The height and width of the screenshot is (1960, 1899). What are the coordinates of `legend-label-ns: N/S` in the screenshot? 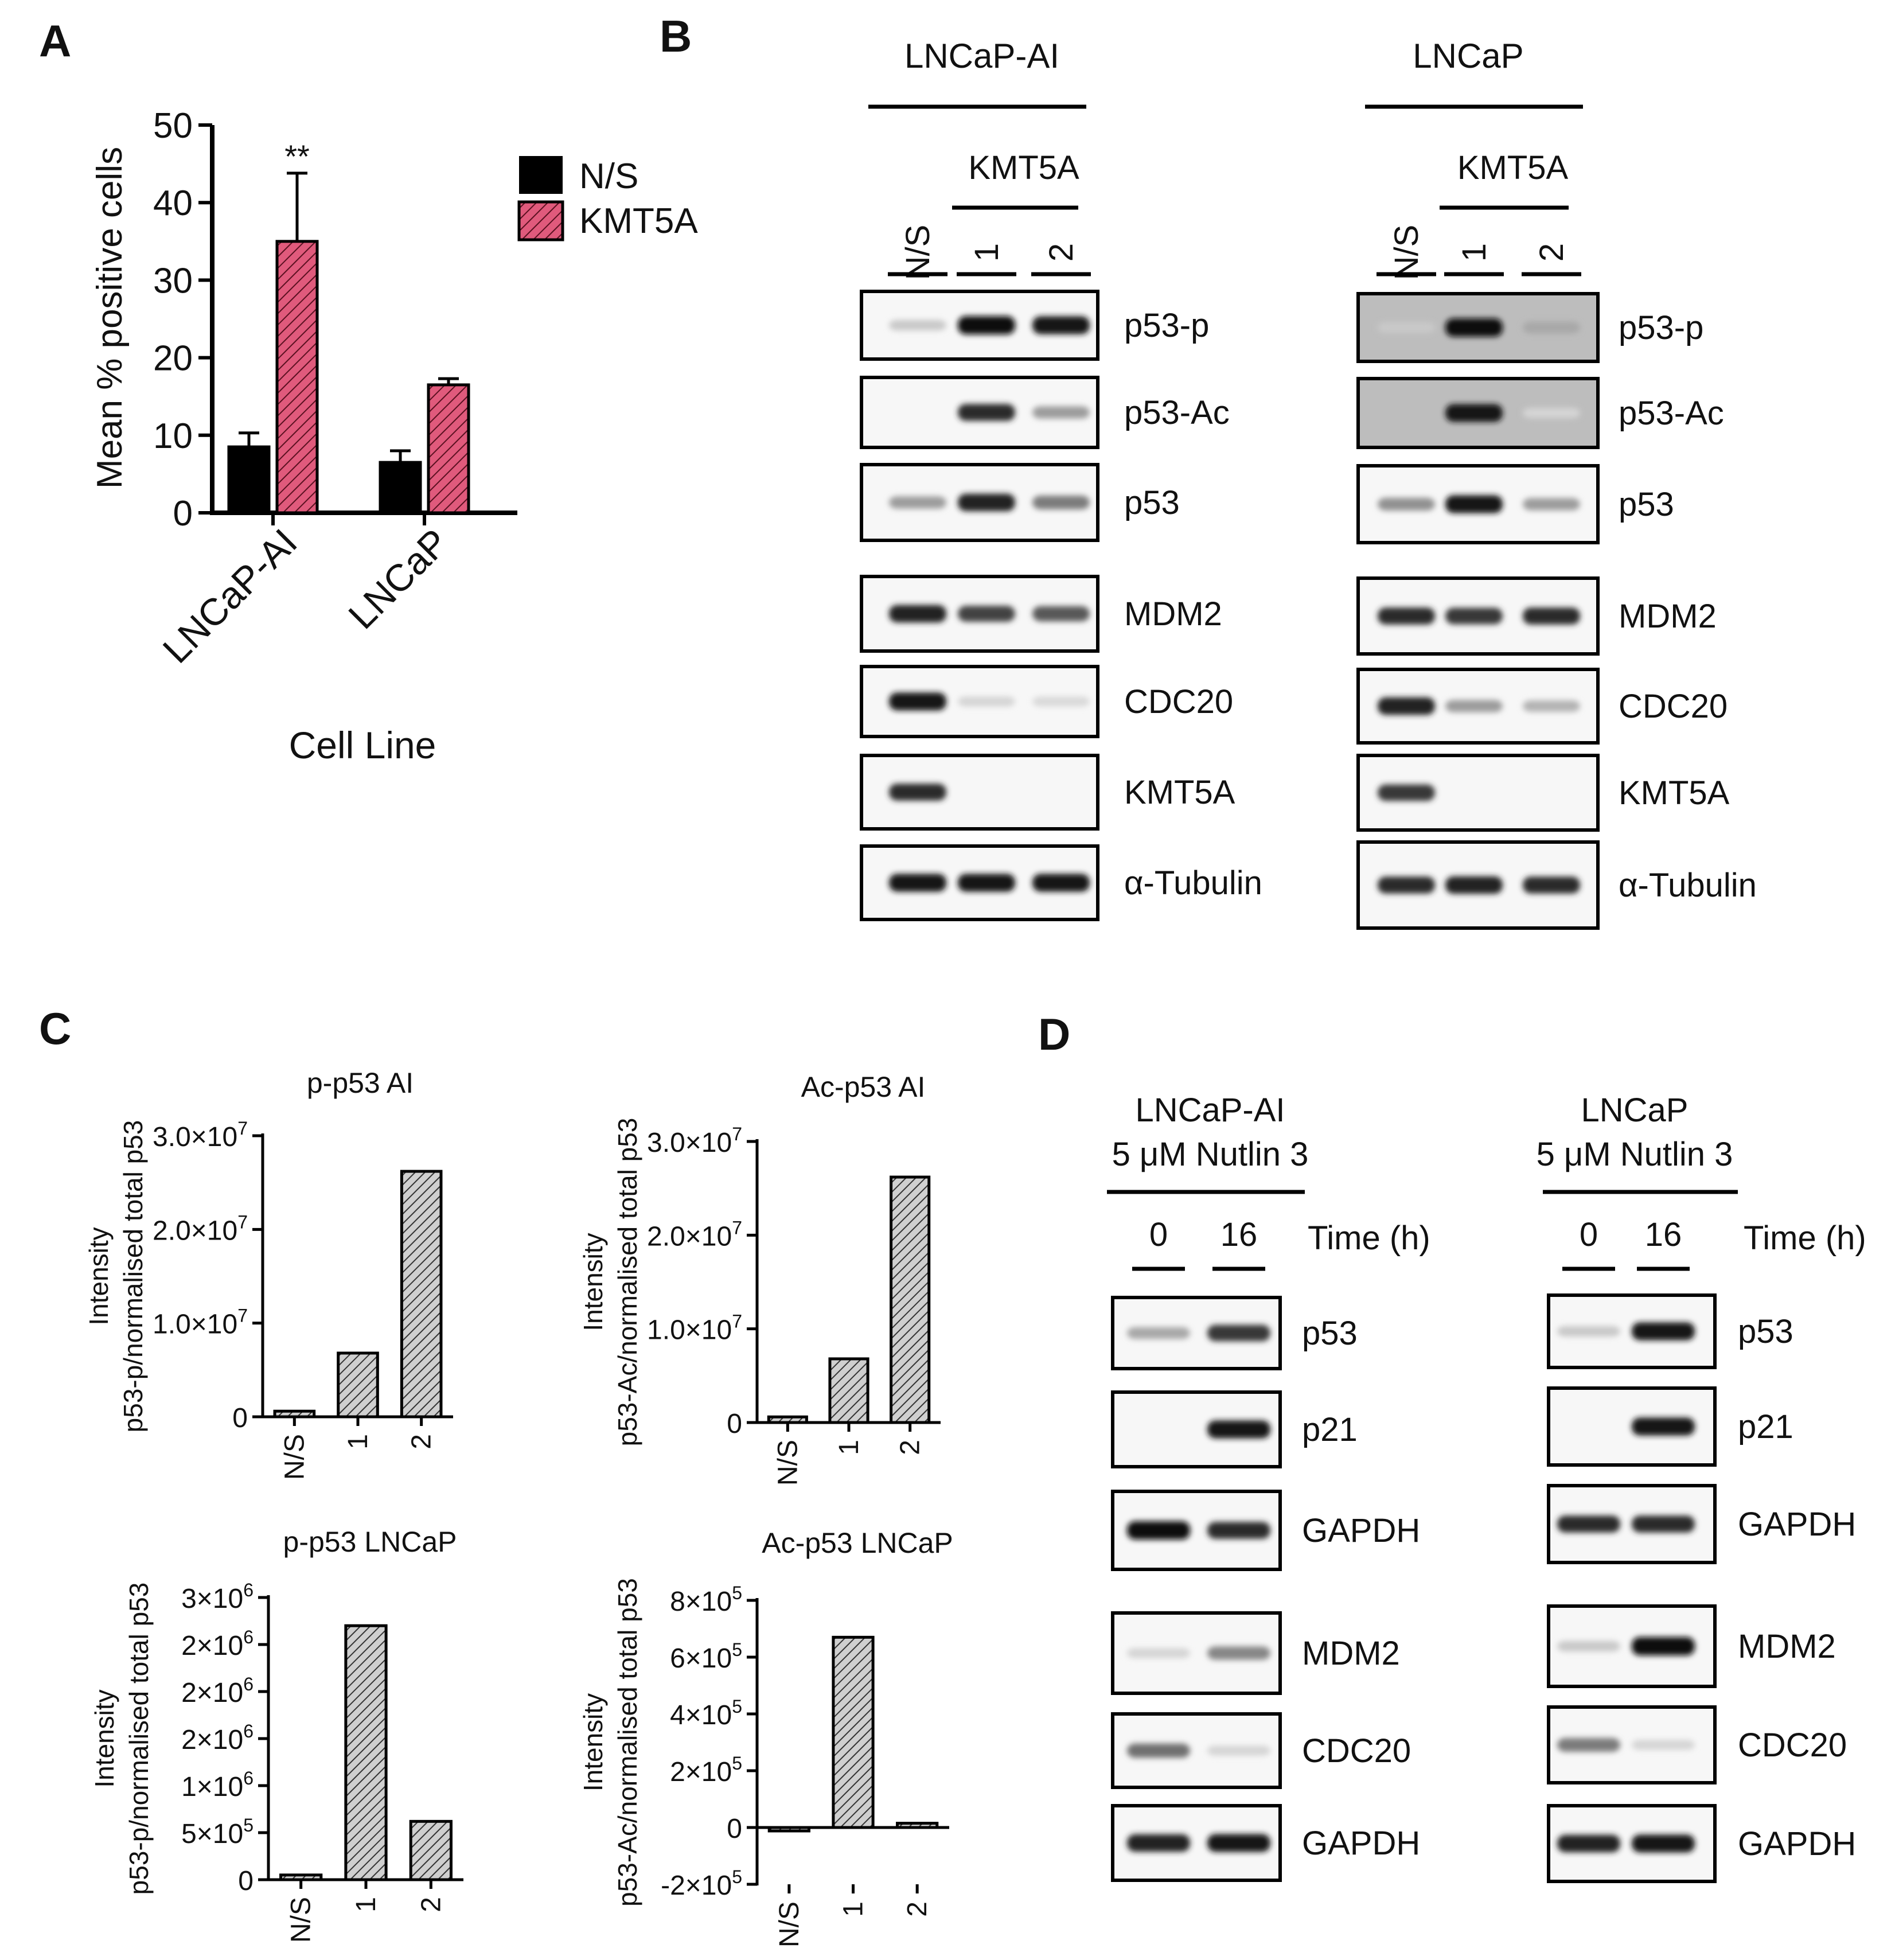 It's located at (608, 176).